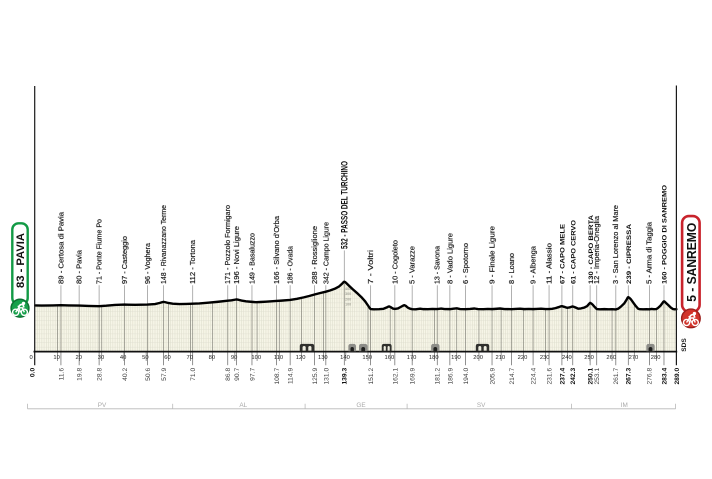 Image resolution: width=712 pixels, height=479 pixels. Describe the element at coordinates (79, 358) in the screenshot. I see `svg-text: 20` at that location.